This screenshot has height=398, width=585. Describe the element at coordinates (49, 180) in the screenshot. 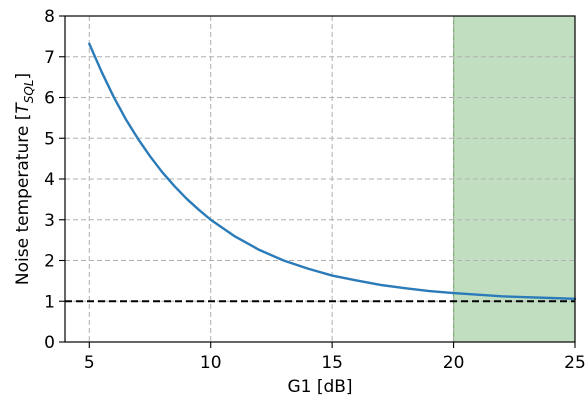

I see `y-tick-label-4: 4` at that location.